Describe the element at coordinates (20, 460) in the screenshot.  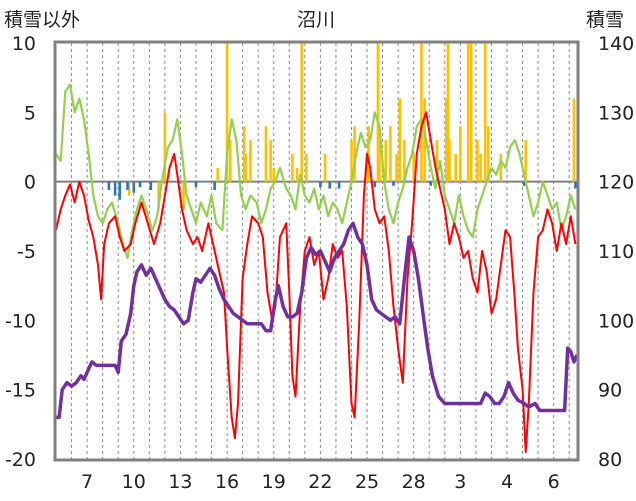
I see `left-tick-label: -20` at that location.